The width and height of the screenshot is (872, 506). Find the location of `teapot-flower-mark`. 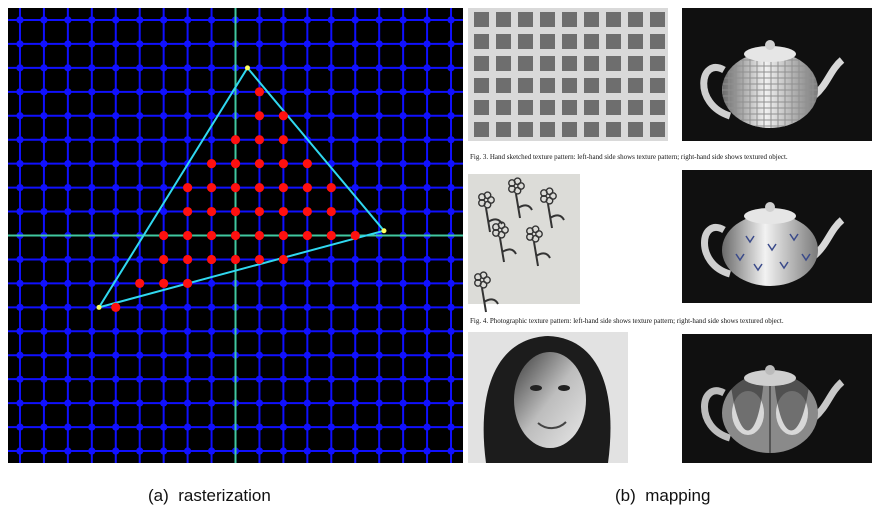

teapot-flower-mark is located at coordinates (772, 247).